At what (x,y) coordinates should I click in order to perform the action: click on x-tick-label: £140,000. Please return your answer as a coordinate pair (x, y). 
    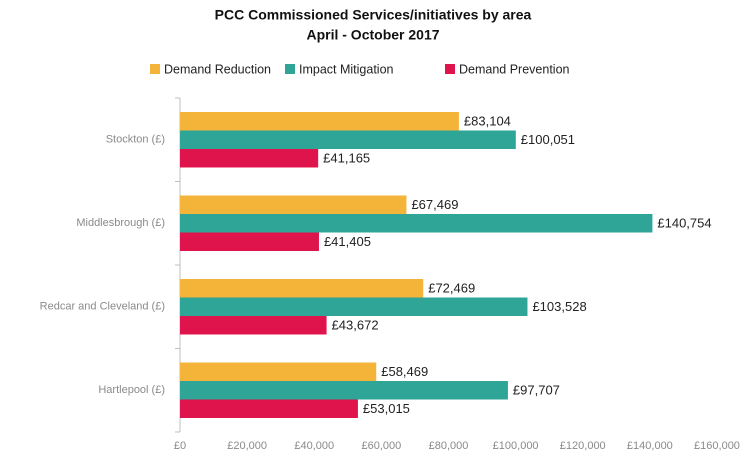
    Looking at the image, I should click on (650, 446).